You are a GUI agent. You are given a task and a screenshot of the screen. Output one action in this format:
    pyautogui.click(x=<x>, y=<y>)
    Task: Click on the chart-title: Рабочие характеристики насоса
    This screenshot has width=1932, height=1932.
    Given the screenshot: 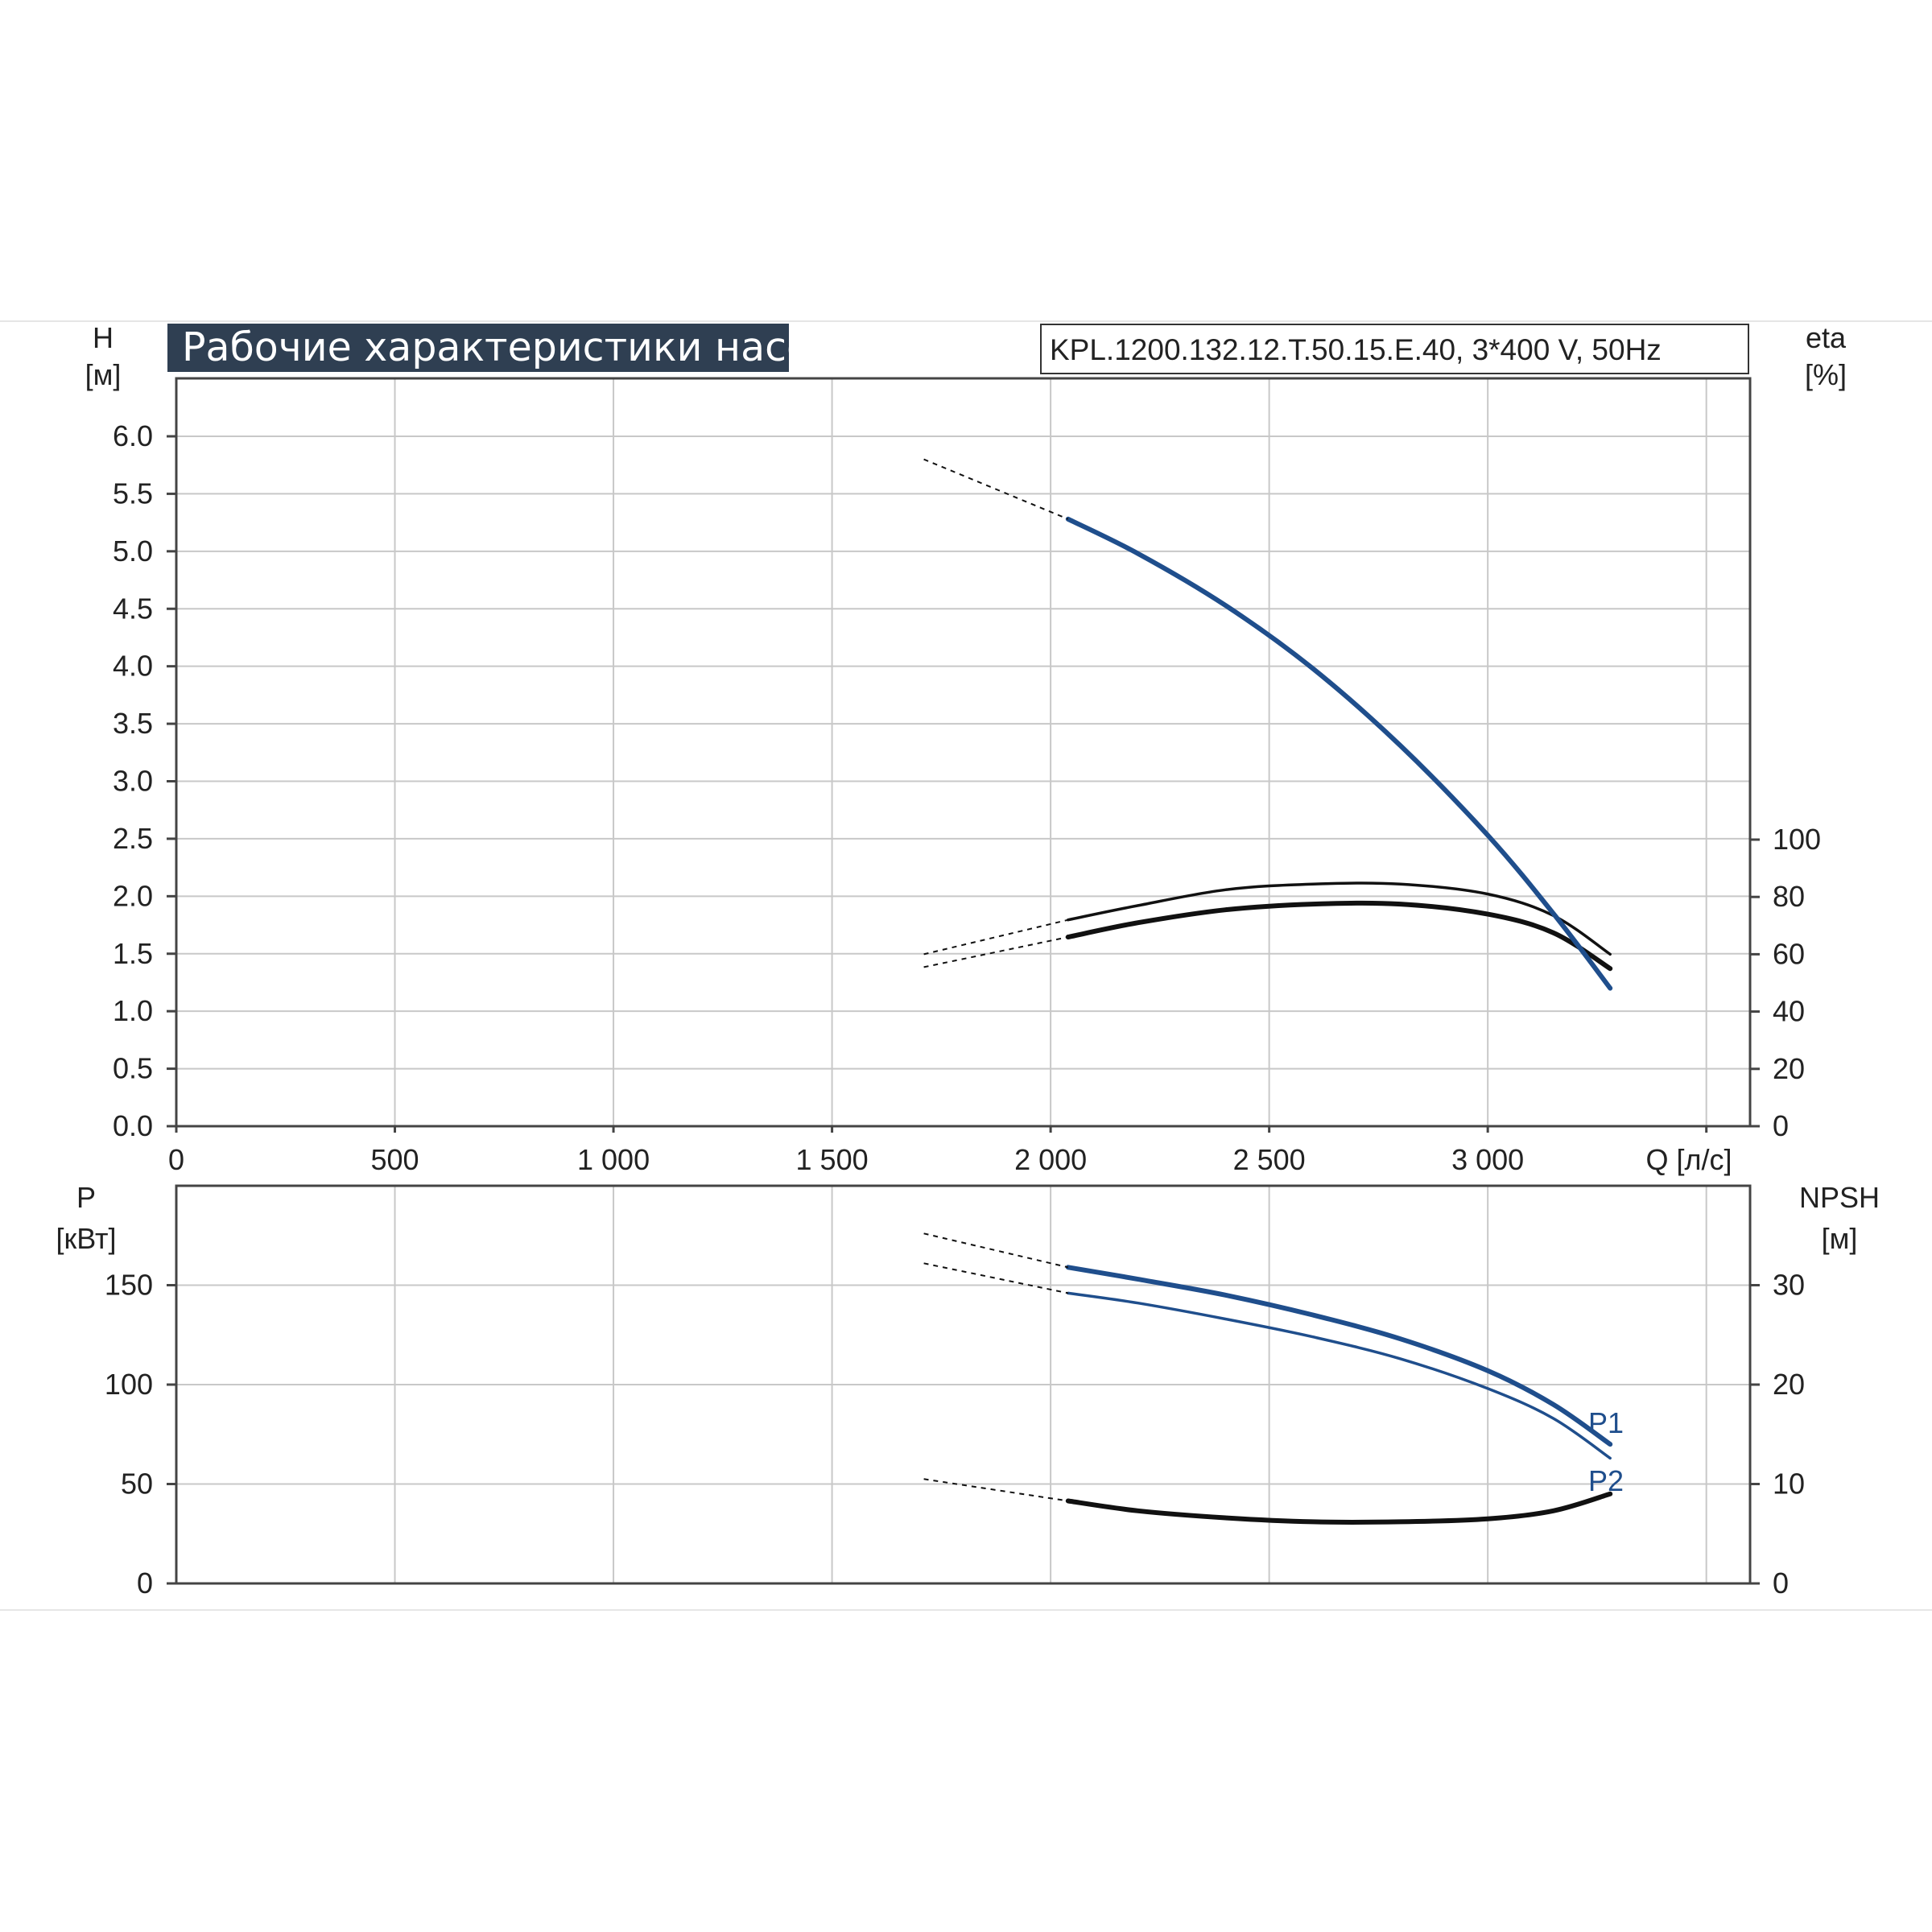 What is the action you would take?
    pyautogui.click(x=519, y=347)
    